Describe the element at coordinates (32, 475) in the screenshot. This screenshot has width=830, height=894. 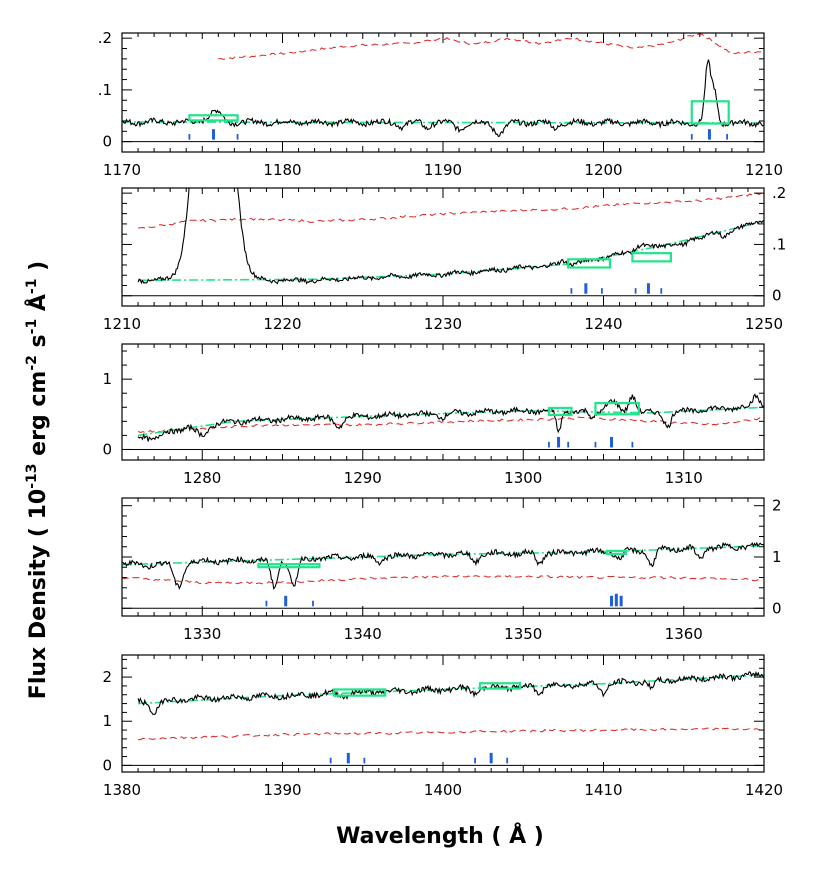
I see `y-axis-label-exp-1: -13` at that location.